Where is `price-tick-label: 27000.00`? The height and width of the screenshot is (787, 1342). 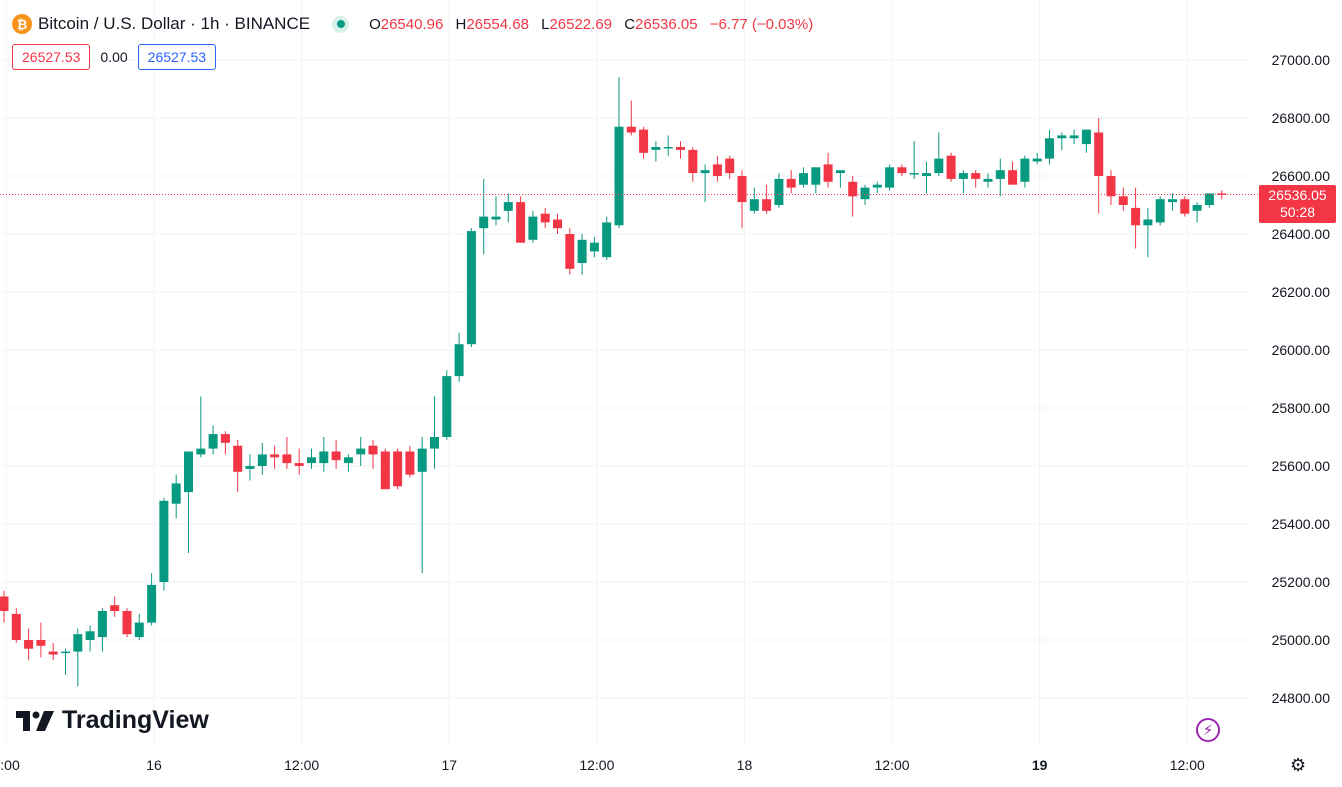
price-tick-label: 27000.00 is located at coordinates (1300, 60).